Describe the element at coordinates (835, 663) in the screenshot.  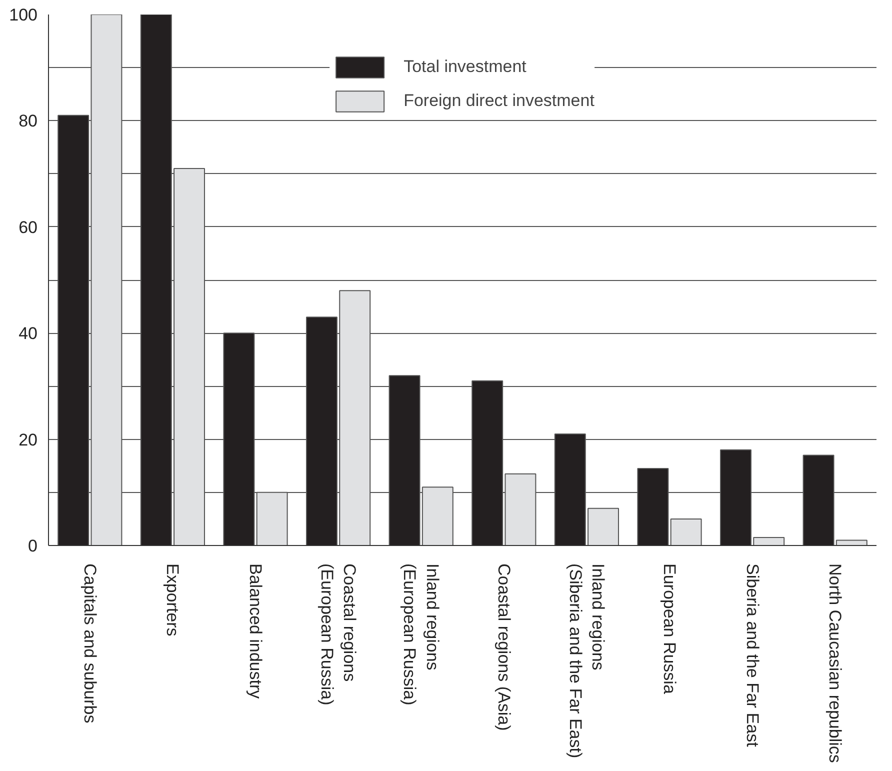
I see `x-tick-label: North Caucasian republics` at that location.